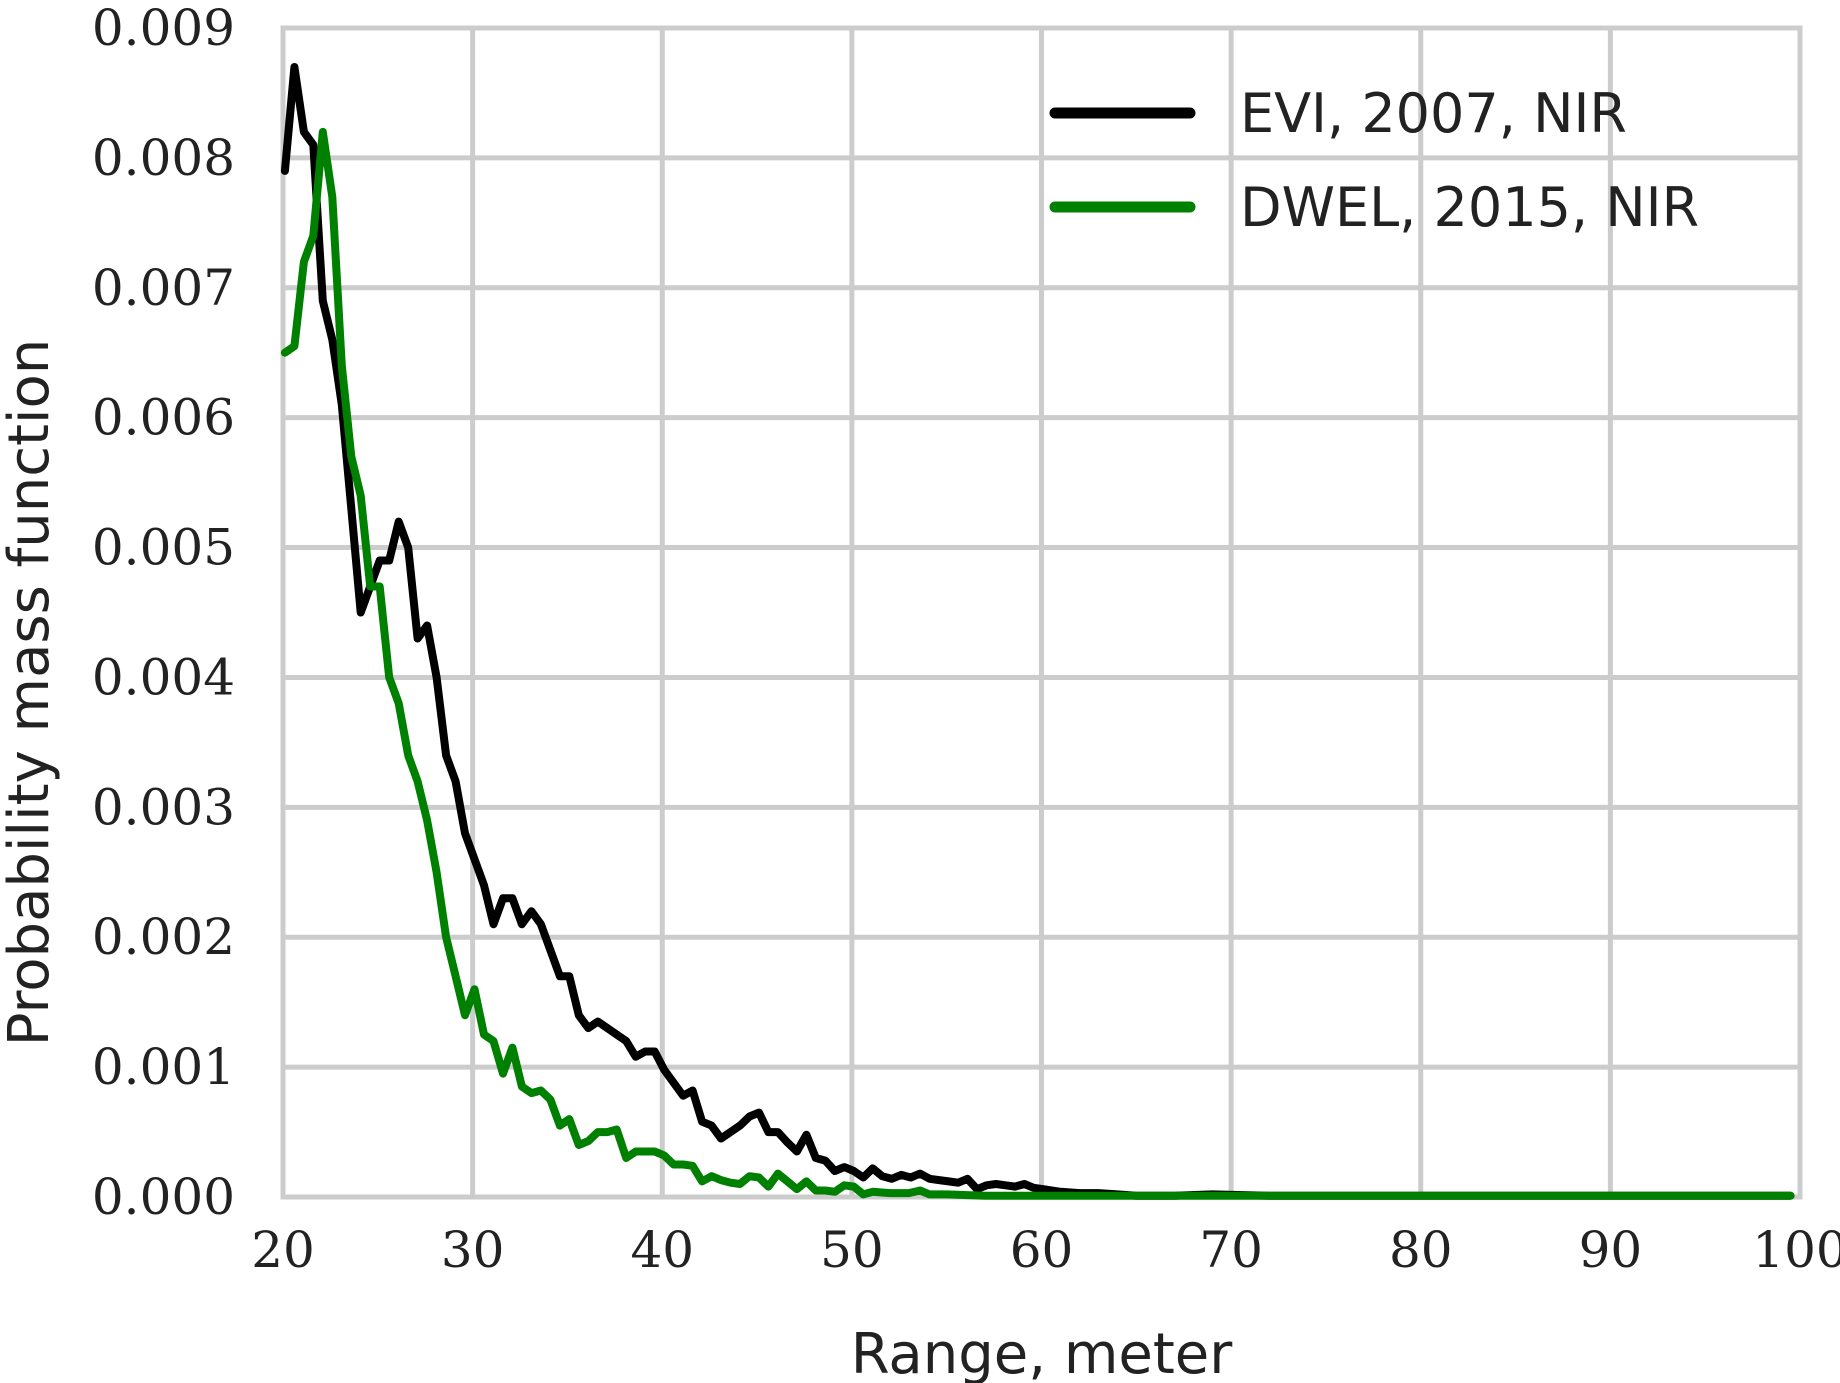 The image size is (1840, 1383). I want to click on x-tick-label: 40, so click(662, 1250).